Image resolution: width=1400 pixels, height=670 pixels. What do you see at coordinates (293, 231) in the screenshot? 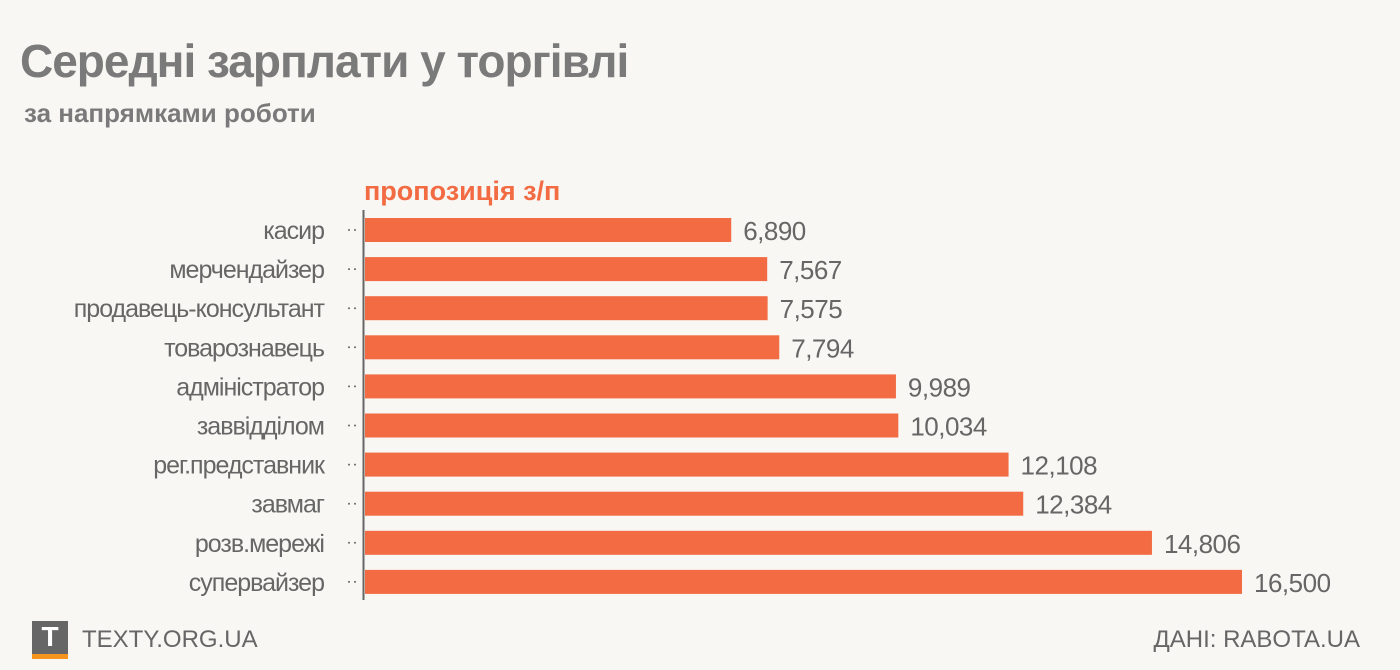
I see `category-label: касир` at bounding box center [293, 231].